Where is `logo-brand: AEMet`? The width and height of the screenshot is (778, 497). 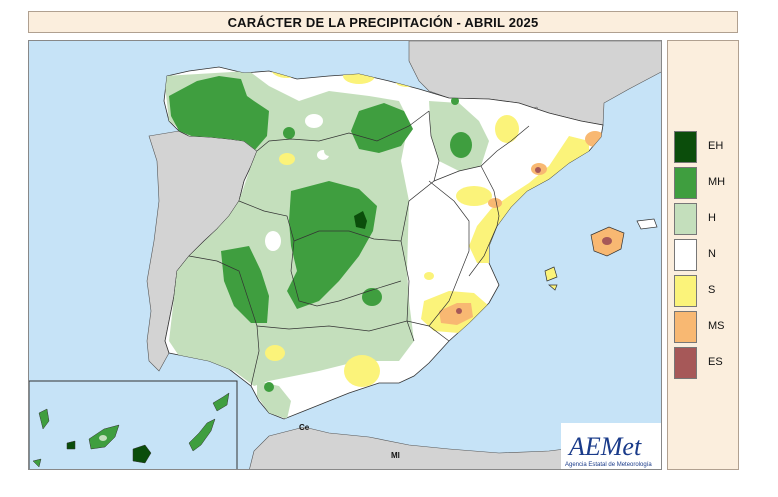
logo-brand: AEMet is located at coordinates (604, 446).